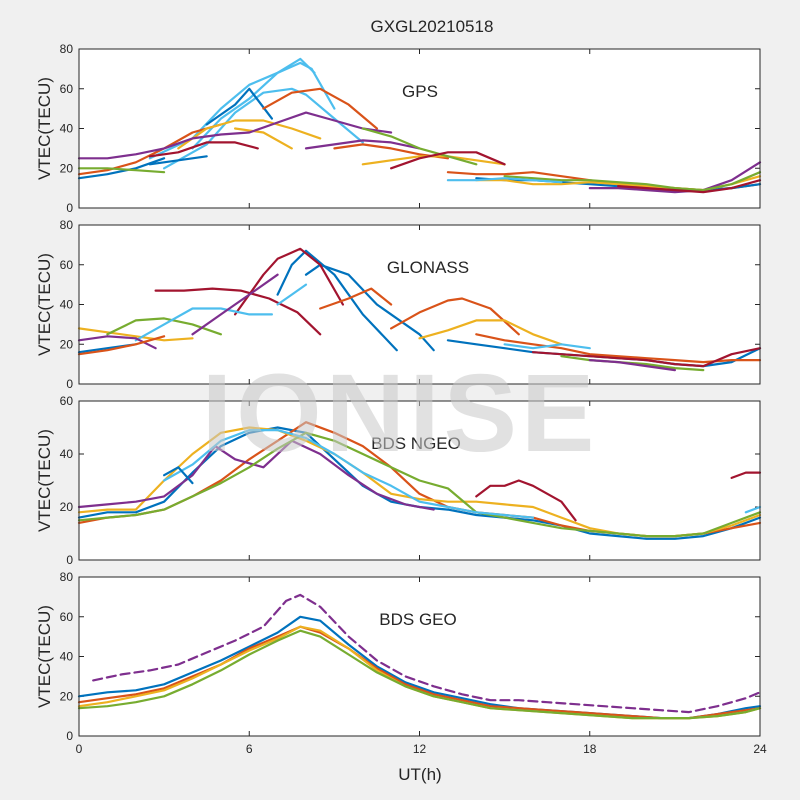  Describe the element at coordinates (79, 749) in the screenshot. I see `x-tick-label: 0` at that location.